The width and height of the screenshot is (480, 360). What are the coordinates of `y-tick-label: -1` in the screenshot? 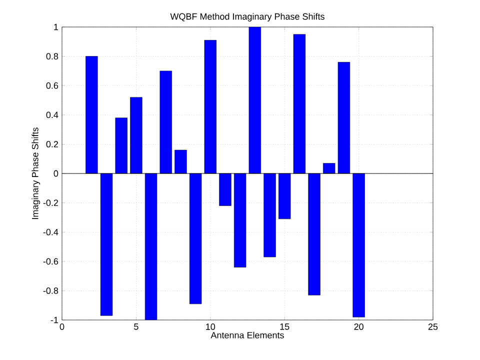 It's located at (54, 320).